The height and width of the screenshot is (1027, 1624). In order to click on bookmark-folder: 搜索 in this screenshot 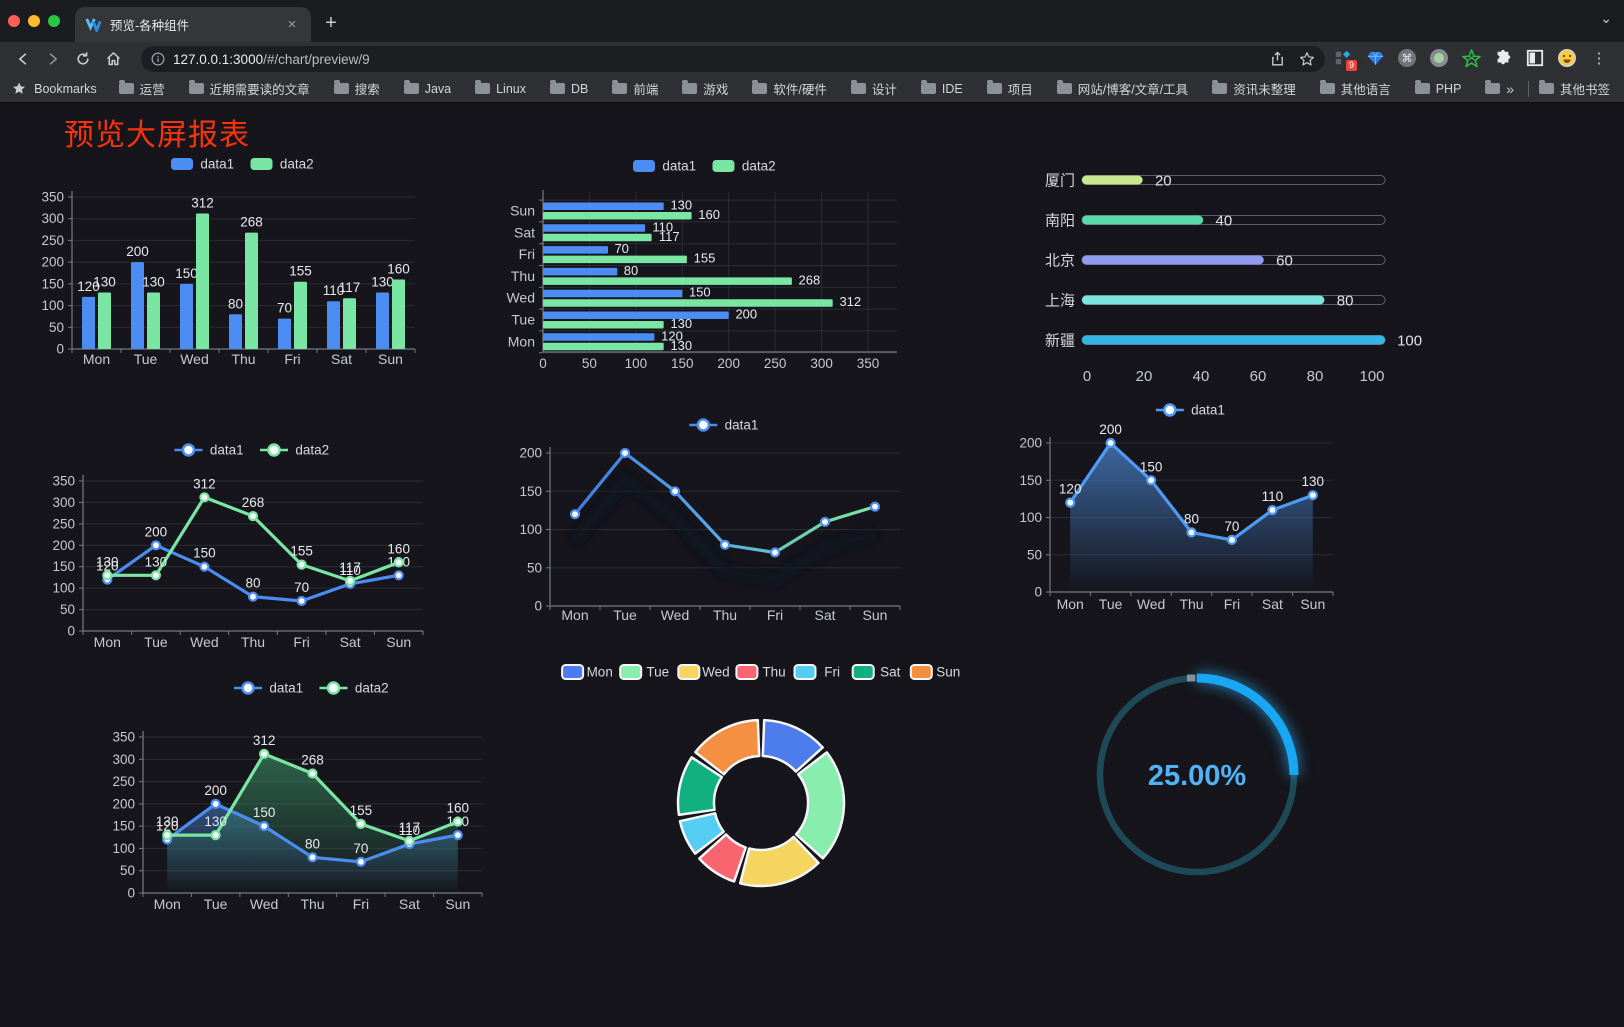, I will do `click(356, 88)`.